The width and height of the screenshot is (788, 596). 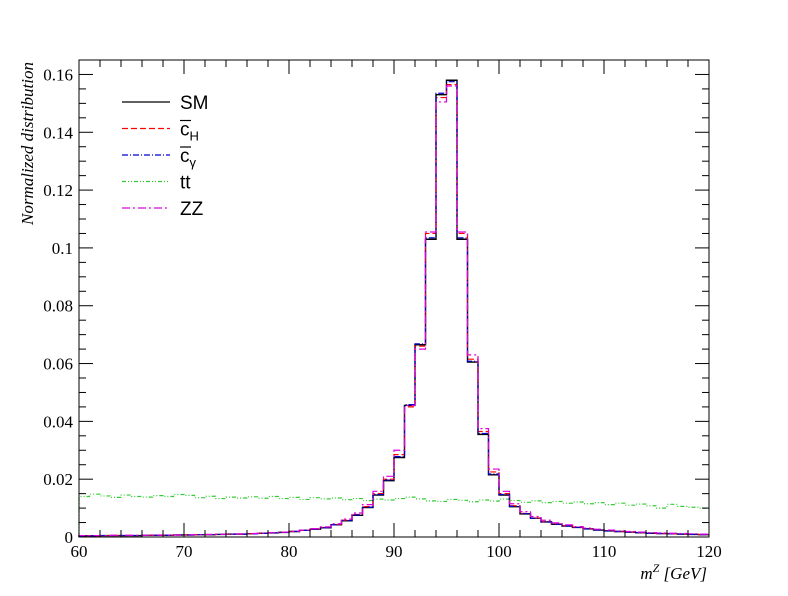 What do you see at coordinates (58, 479) in the screenshot?
I see `y-tick-label: 0.02` at bounding box center [58, 479].